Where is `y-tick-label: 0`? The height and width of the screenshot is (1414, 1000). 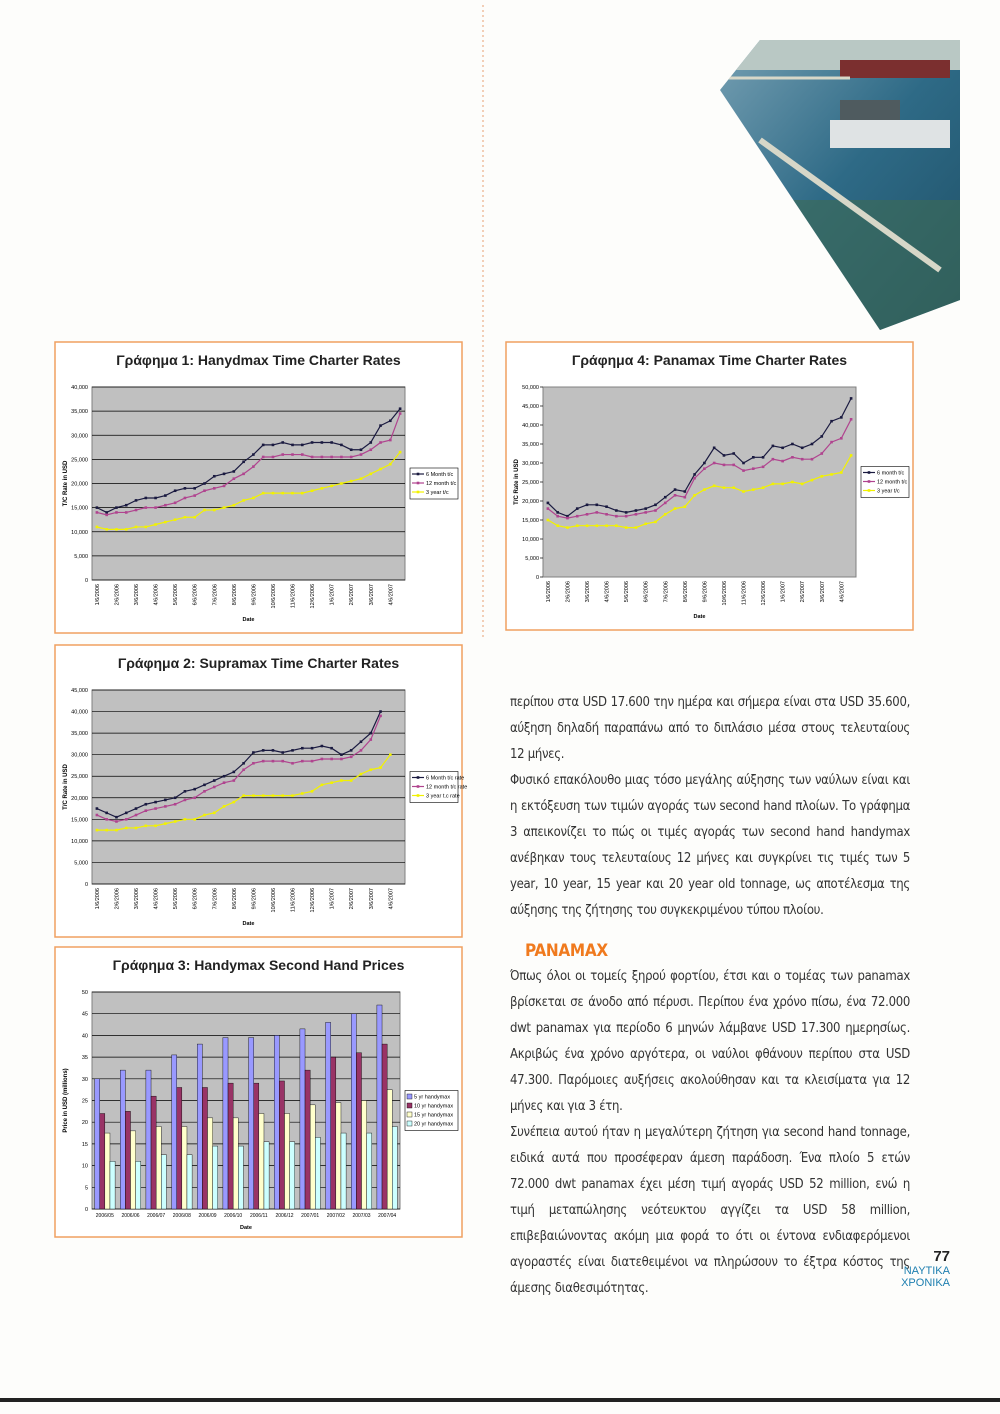
y-tick-label: 0 is located at coordinates (537, 578).